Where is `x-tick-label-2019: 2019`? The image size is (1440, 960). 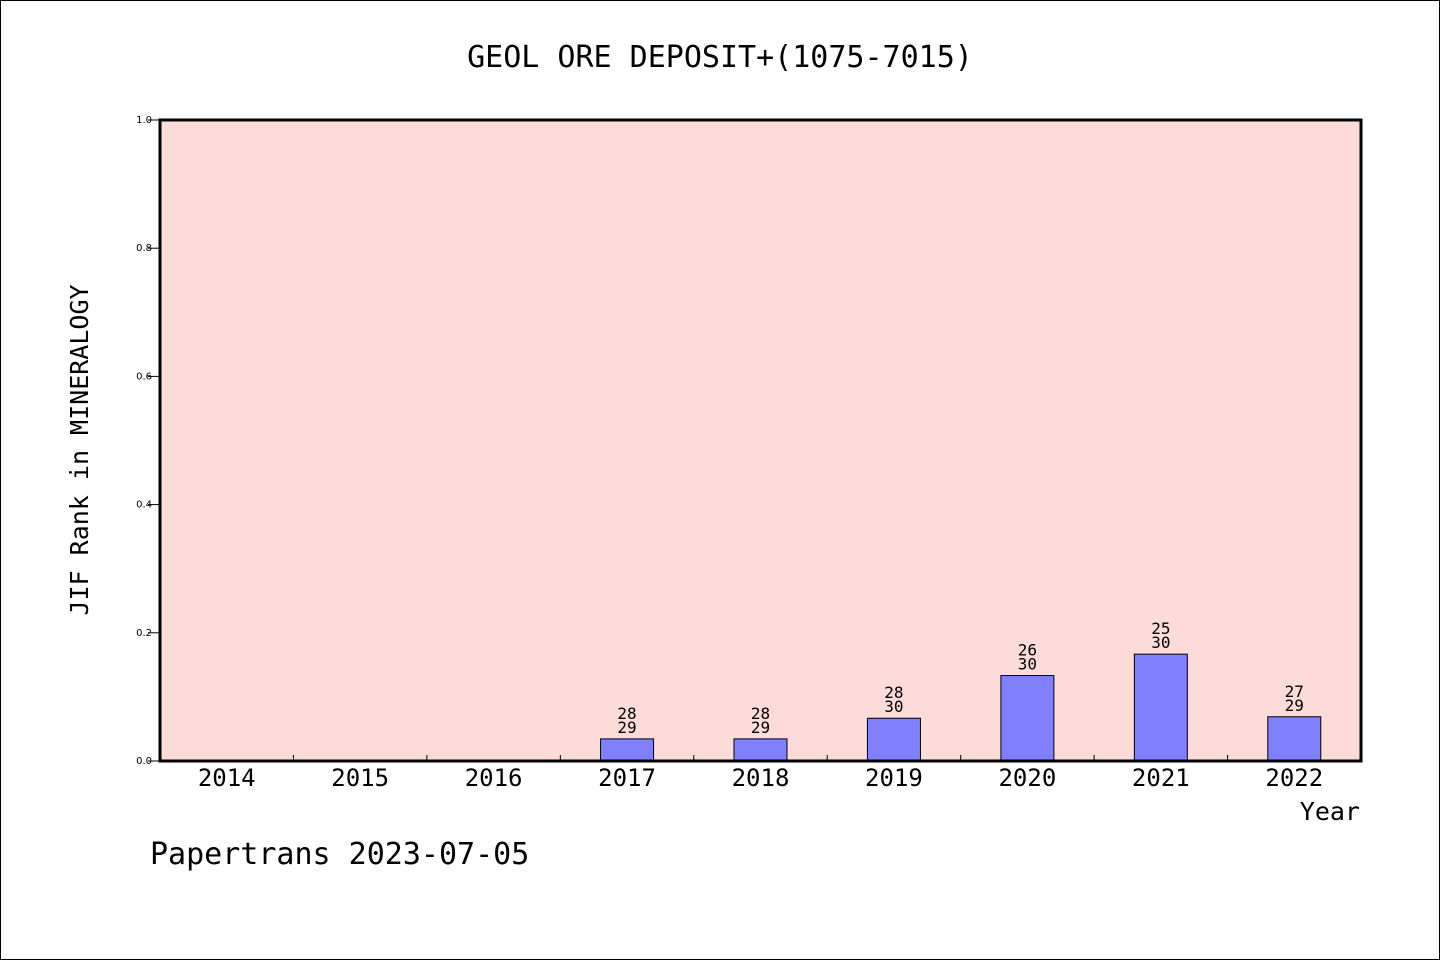
x-tick-label-2019: 2019 is located at coordinates (894, 778).